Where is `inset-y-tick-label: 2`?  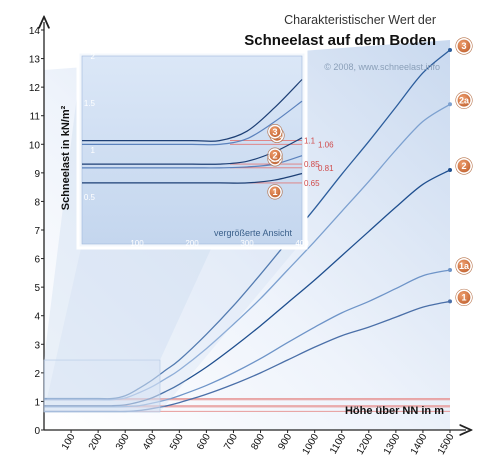 inset-y-tick-label: 2 is located at coordinates (93, 56).